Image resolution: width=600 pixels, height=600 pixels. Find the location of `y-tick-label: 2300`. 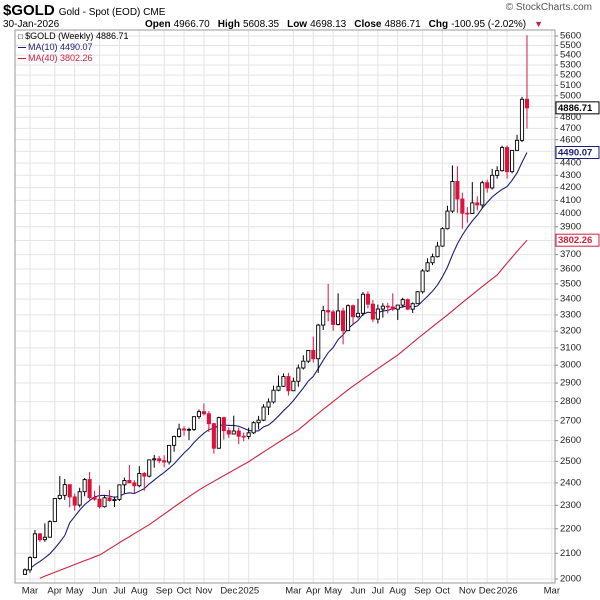

y-tick-label: 2300 is located at coordinates (570, 505).